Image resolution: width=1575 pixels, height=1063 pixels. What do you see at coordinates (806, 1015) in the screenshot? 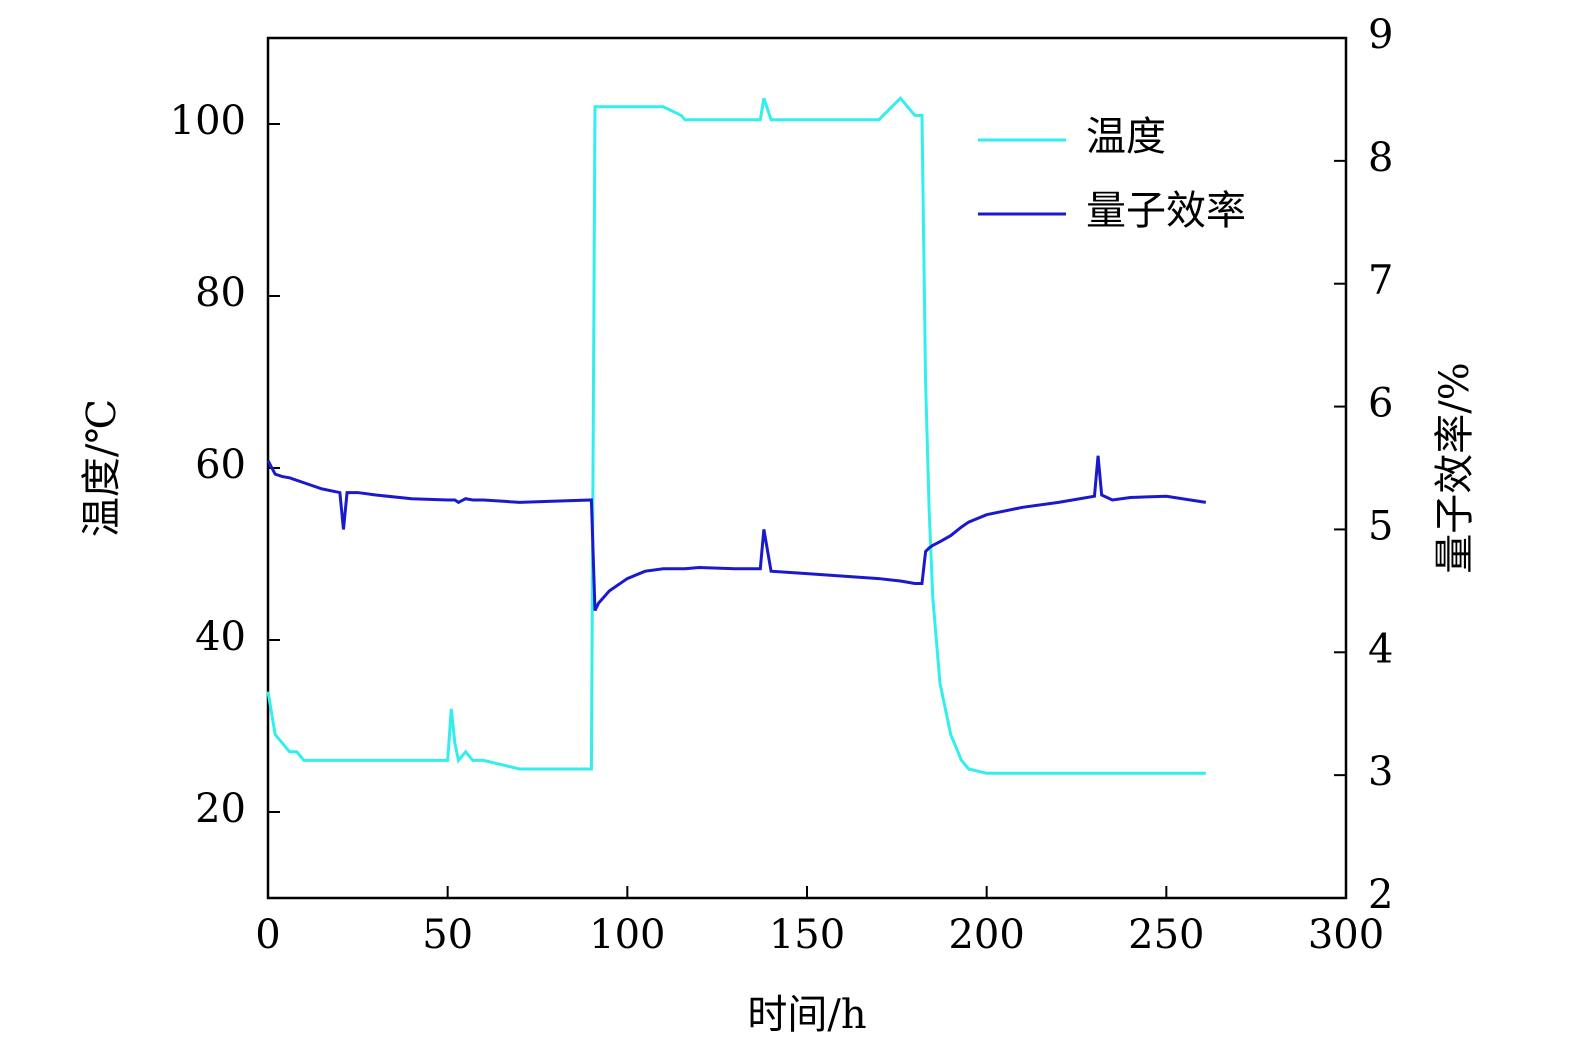
I see `x-axis-label: 时间/h` at bounding box center [806, 1015].